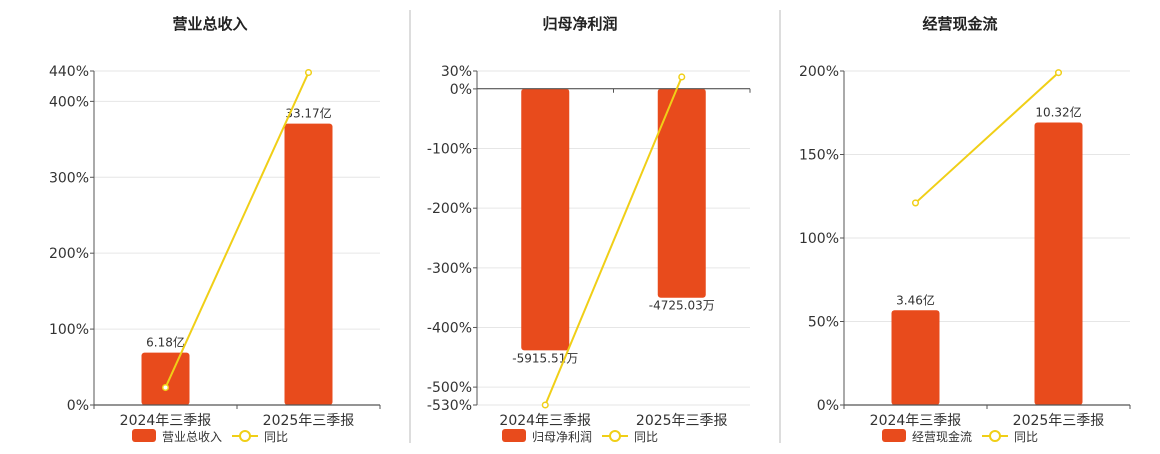  I want to click on bar-data-label: -4725.03万, so click(682, 306).